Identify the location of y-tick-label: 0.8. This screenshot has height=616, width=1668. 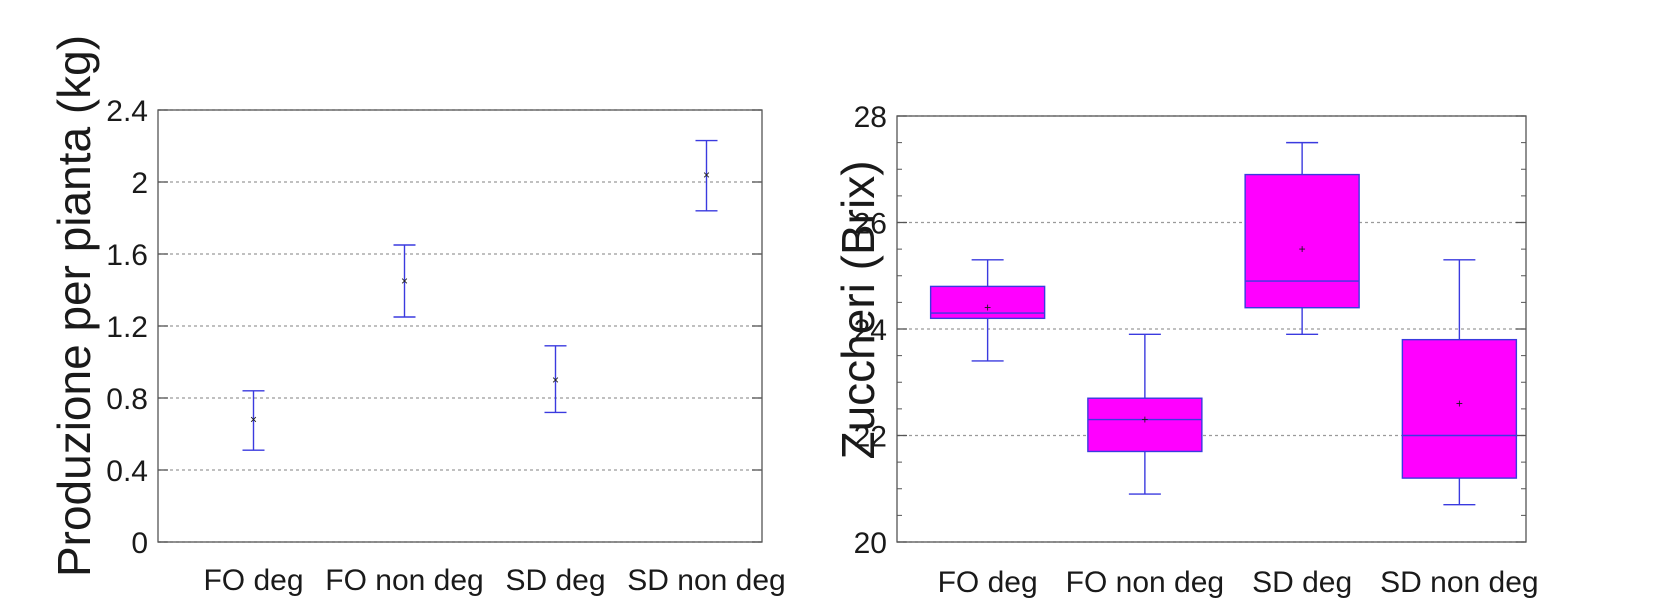
(127, 399).